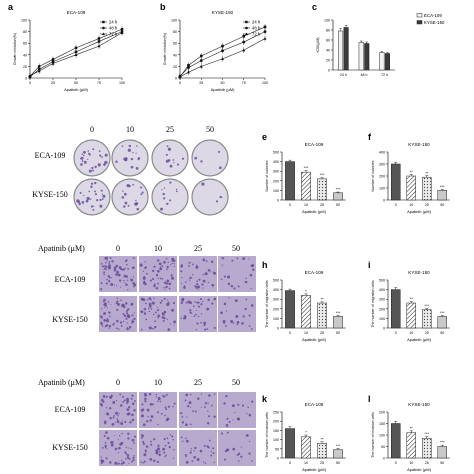 The width and height of the screenshot is (474, 474). What do you see at coordinates (256, 28) in the screenshot?
I see `legend-label: 48 h` at bounding box center [256, 28].